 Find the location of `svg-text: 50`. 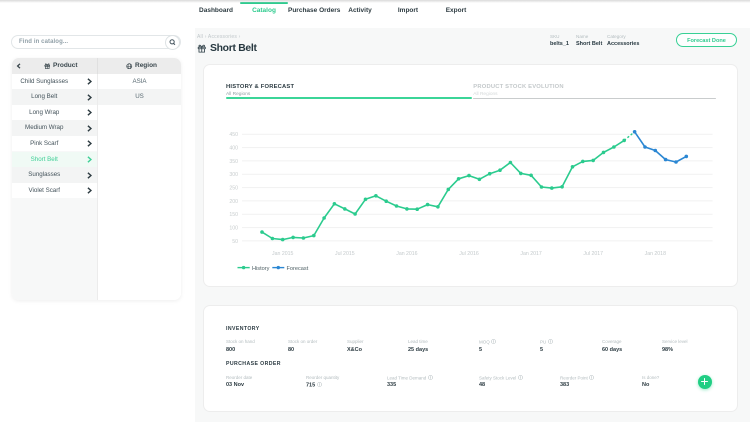

svg-text: 50 is located at coordinates (235, 242).